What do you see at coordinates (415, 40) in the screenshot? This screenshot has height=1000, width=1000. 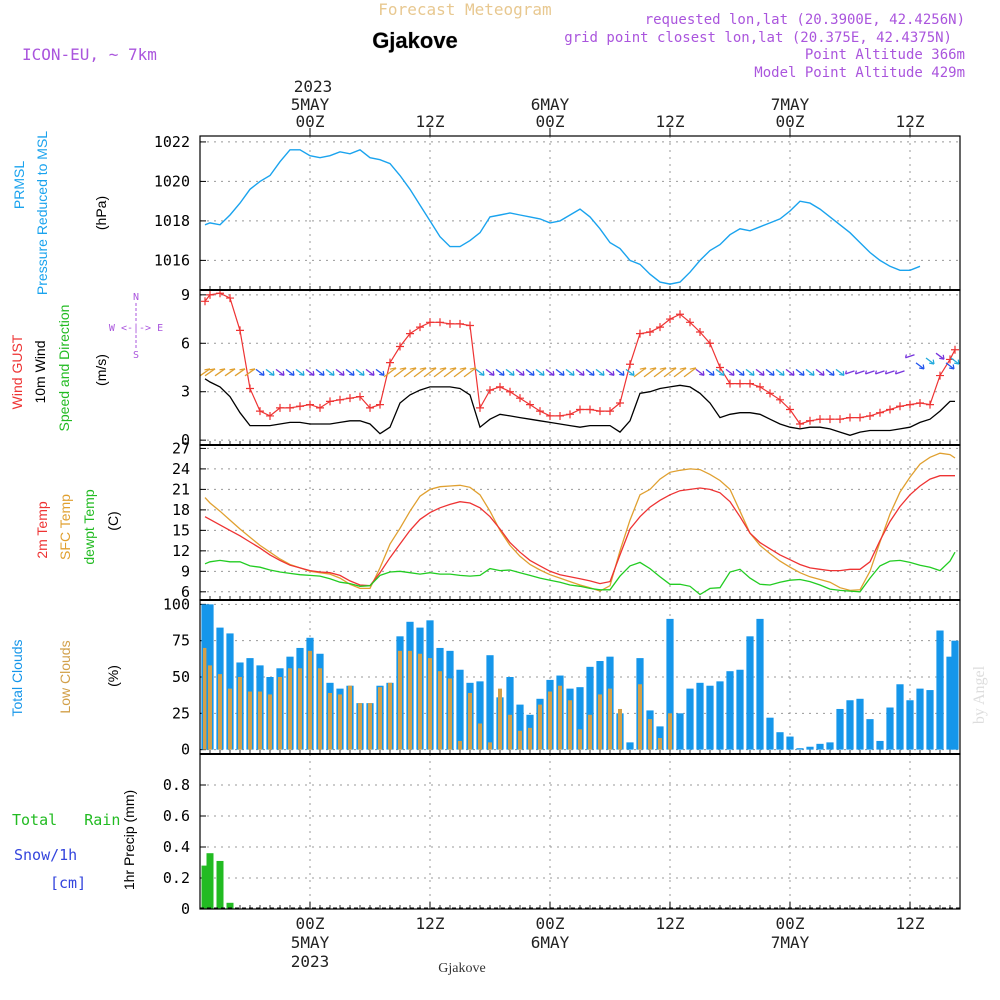 I see `location-title: Gjakove` at bounding box center [415, 40].